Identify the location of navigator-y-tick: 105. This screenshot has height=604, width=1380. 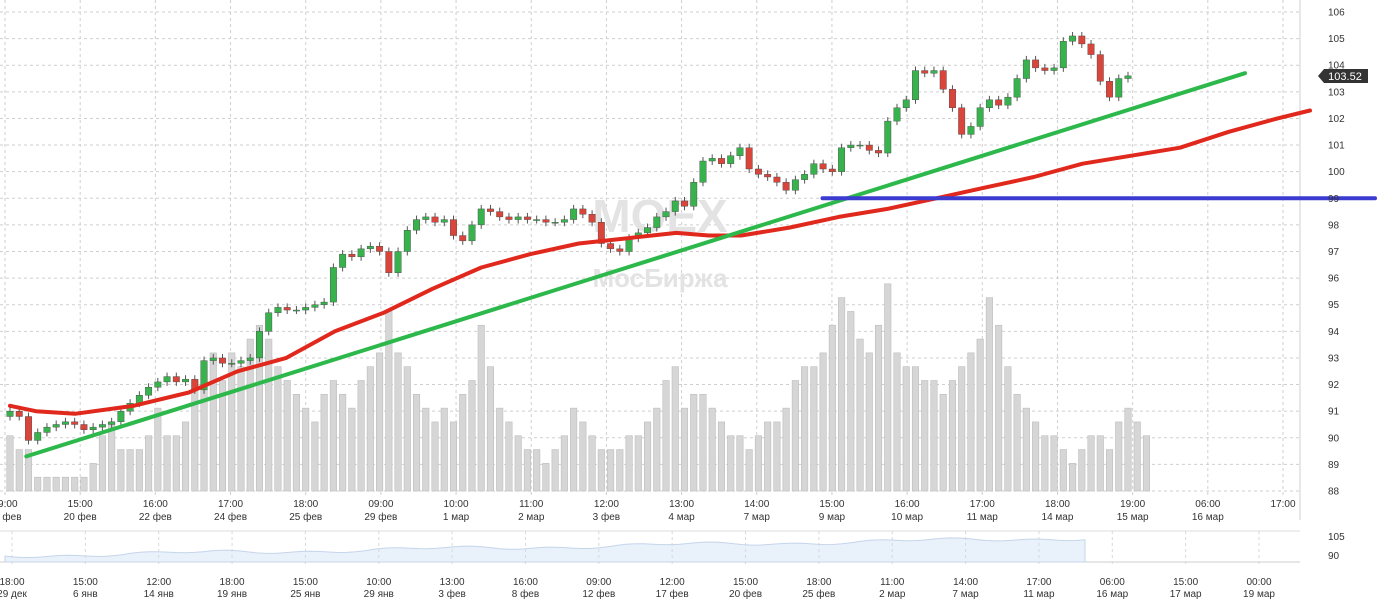
(1336, 537).